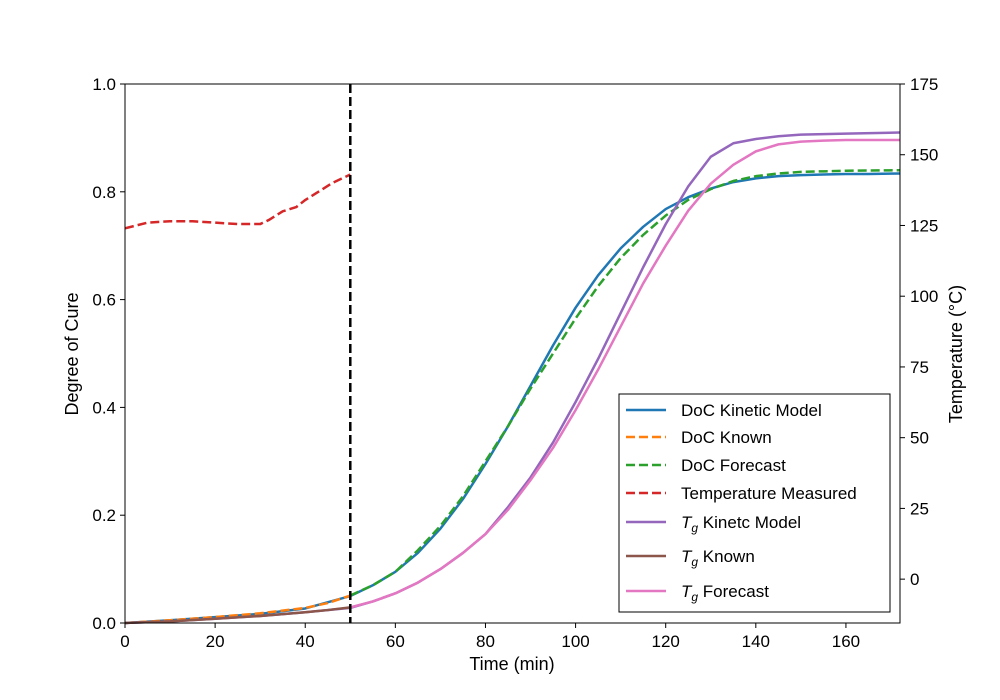 Image resolution: width=1000 pixels, height=700 pixels. Describe the element at coordinates (72, 353) in the screenshot. I see `y-axis-label: Degree of Cure` at that location.